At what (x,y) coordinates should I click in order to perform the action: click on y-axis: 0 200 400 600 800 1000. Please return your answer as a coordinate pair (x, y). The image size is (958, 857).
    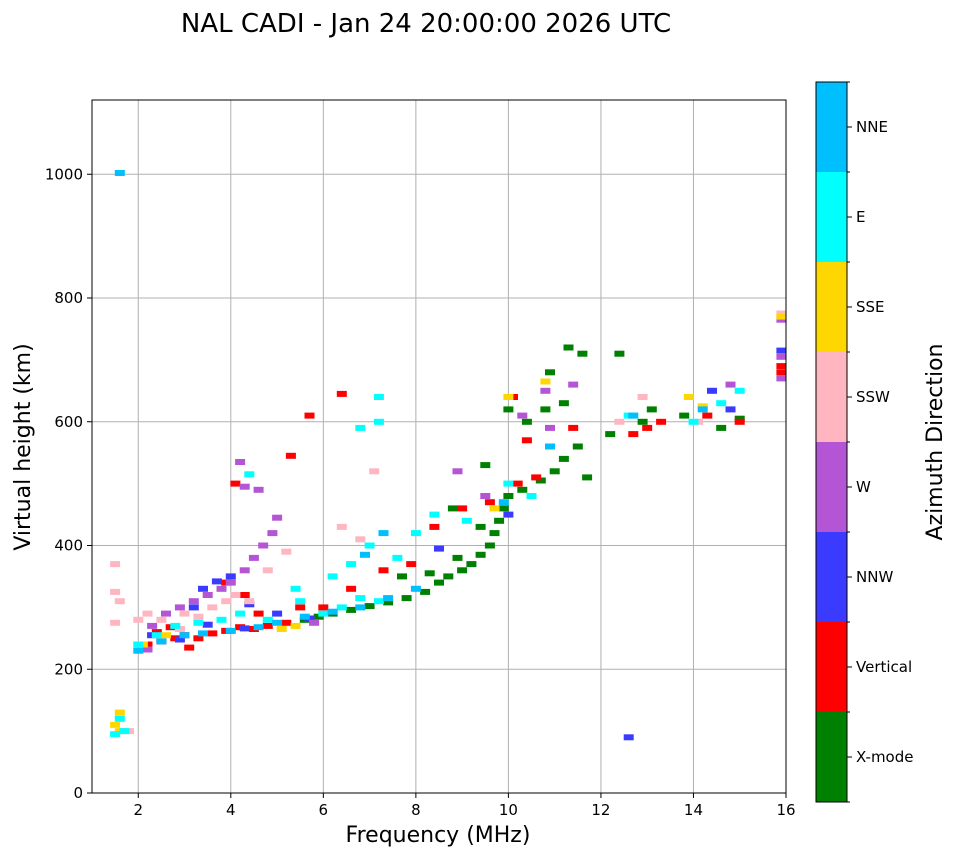
    Looking at the image, I should click on (68, 483).